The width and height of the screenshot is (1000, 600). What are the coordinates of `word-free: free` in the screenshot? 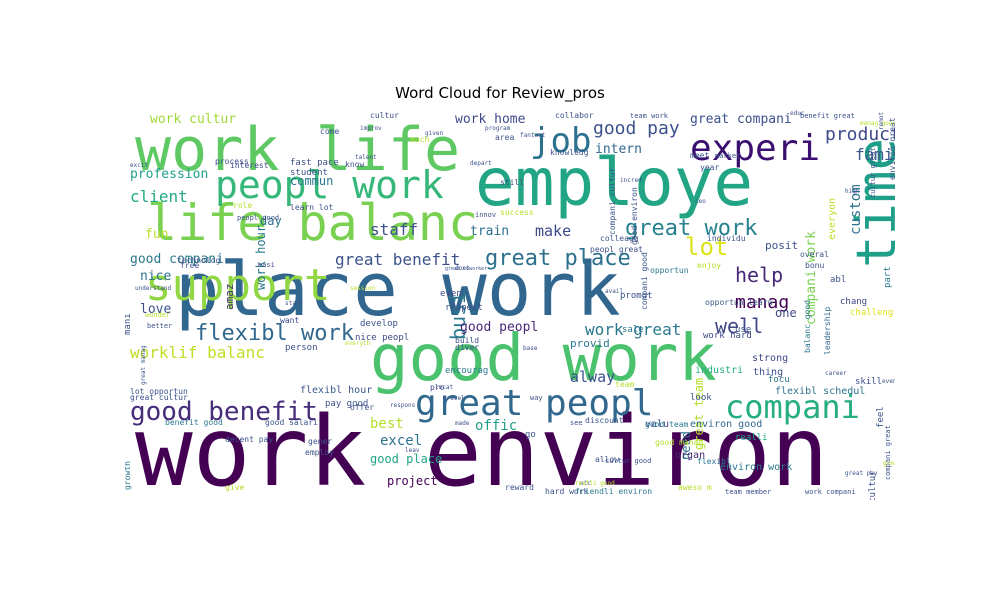 It's located at (189, 265).